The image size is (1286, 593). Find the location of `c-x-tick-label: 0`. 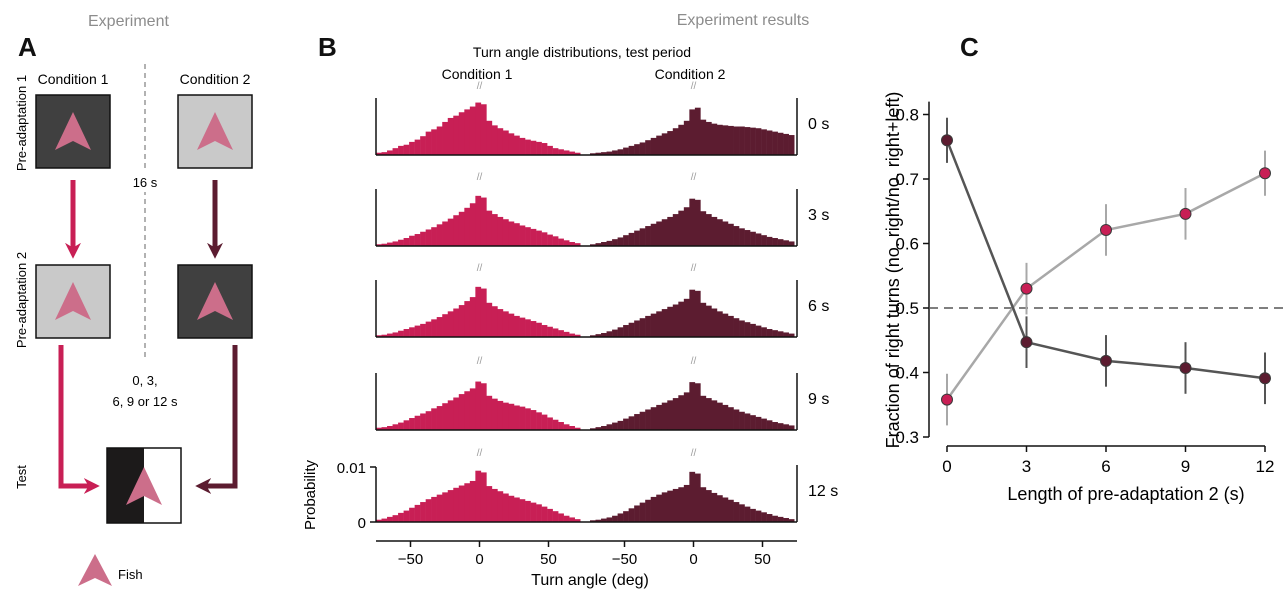

c-x-tick-label: 0 is located at coordinates (946, 466).